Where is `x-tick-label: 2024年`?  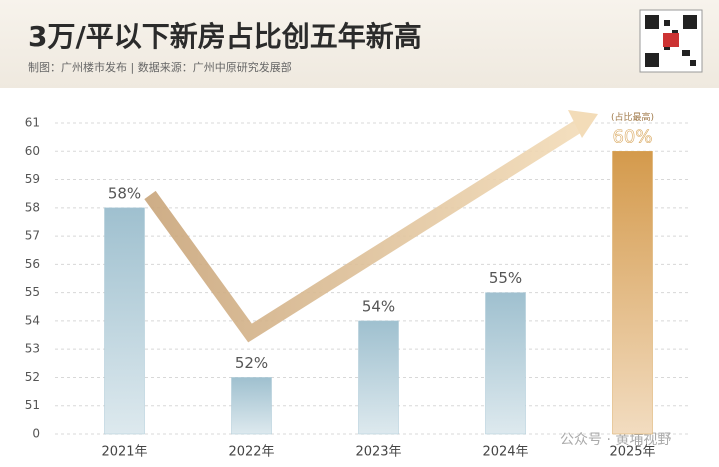 x-tick-label: 2024年 is located at coordinates (505, 452).